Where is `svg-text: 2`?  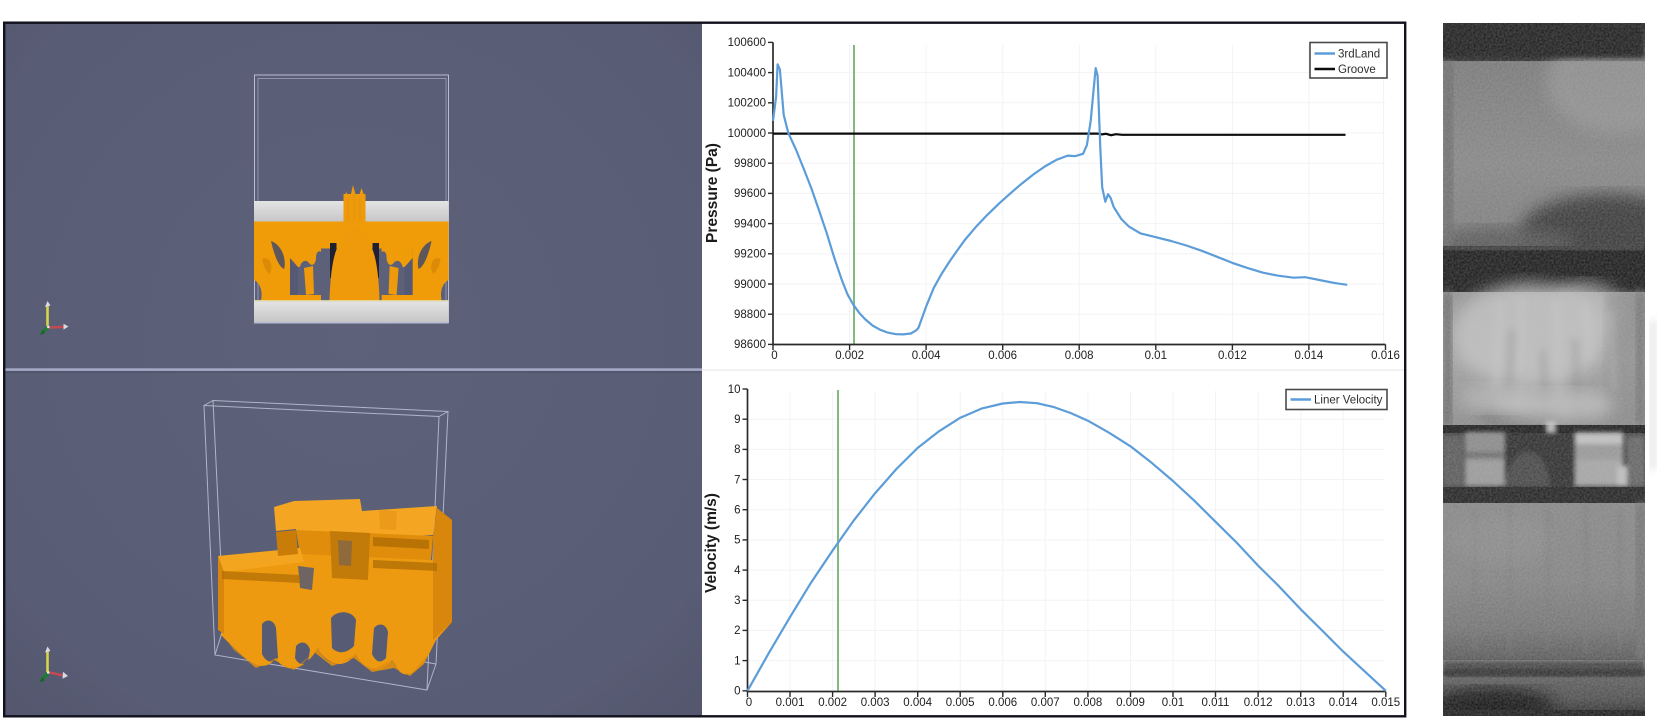 svg-text: 2 is located at coordinates (737, 631).